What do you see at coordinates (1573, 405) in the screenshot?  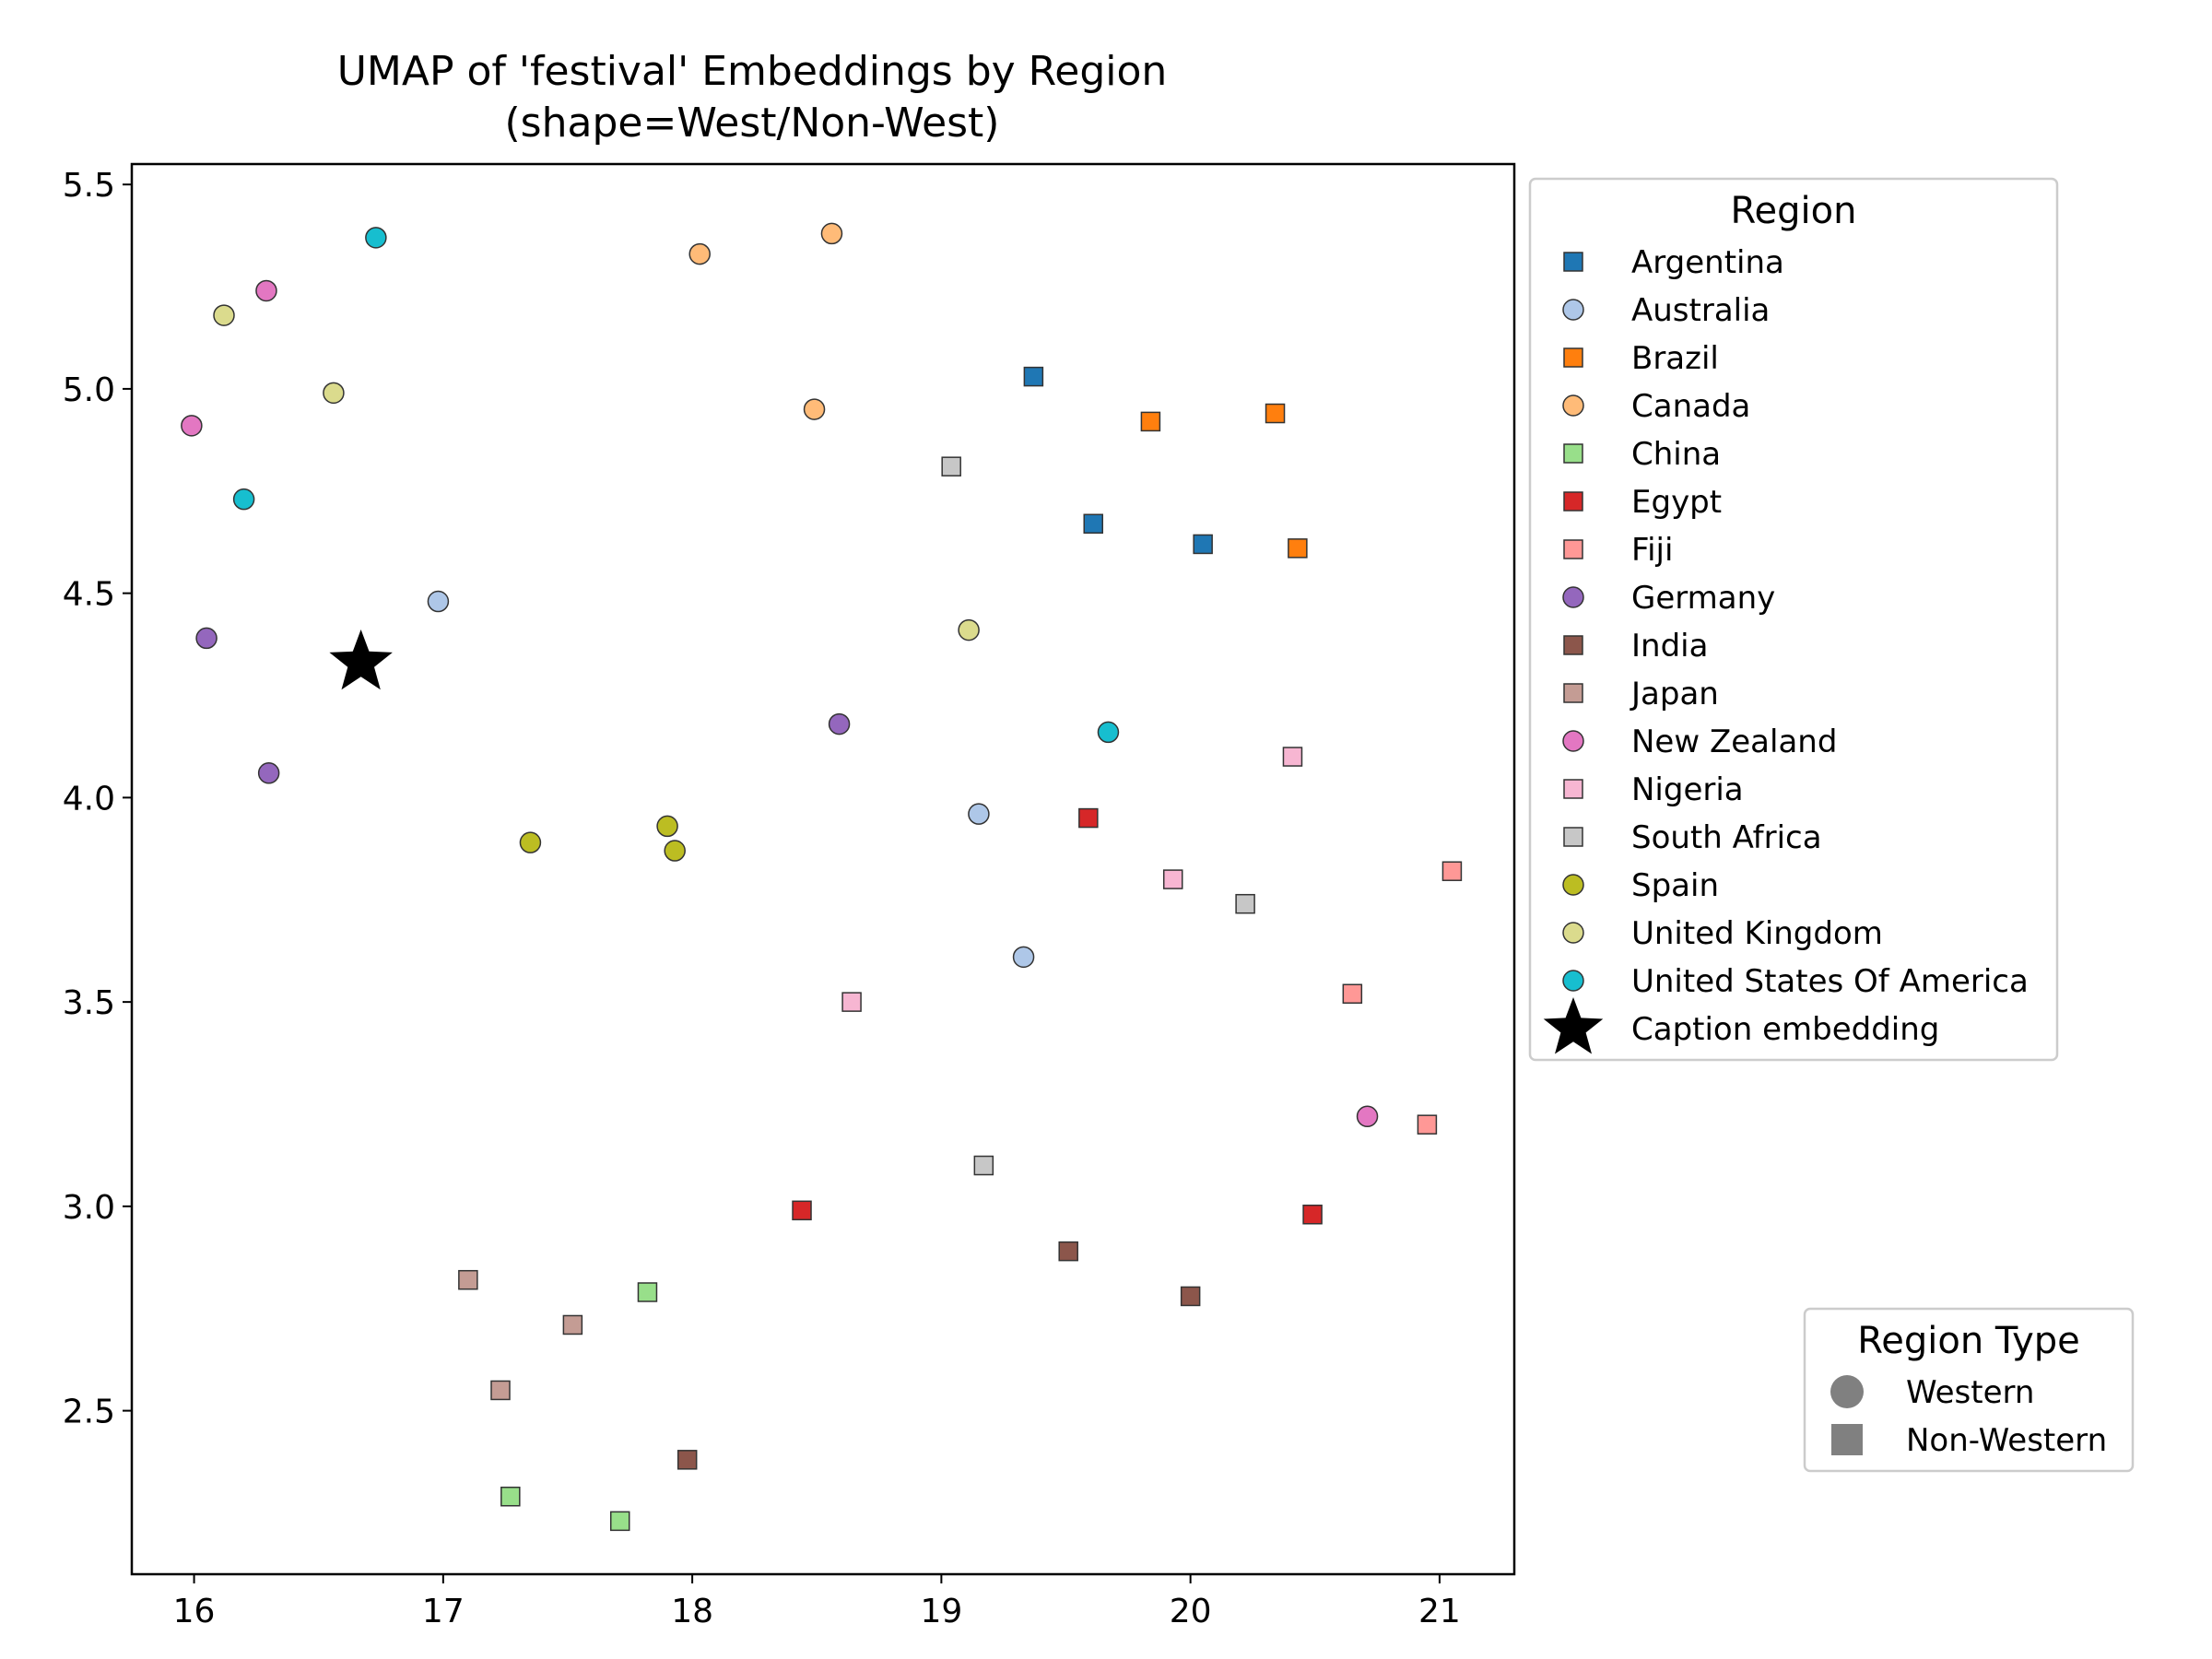 I see `legend-marker-canada` at bounding box center [1573, 405].